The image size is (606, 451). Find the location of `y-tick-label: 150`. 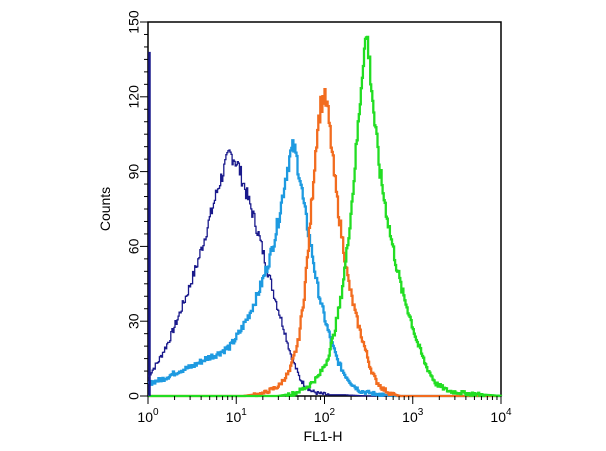

y-tick-label: 150 is located at coordinates (134, 22).